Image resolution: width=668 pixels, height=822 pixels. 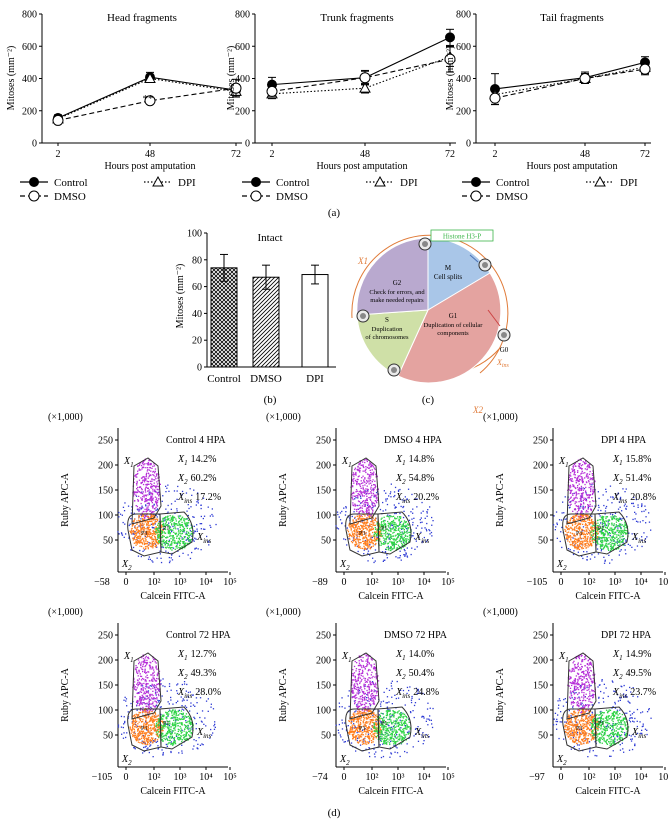 What do you see at coordinates (425, 541) in the screenshot?
I see `subscript: ins` at bounding box center [425, 541].